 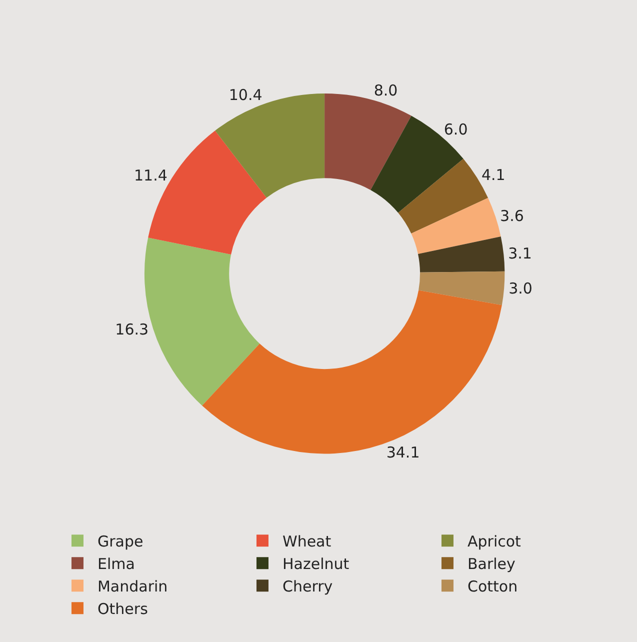 I want to click on legend-label: Cherry, so click(x=307, y=586).